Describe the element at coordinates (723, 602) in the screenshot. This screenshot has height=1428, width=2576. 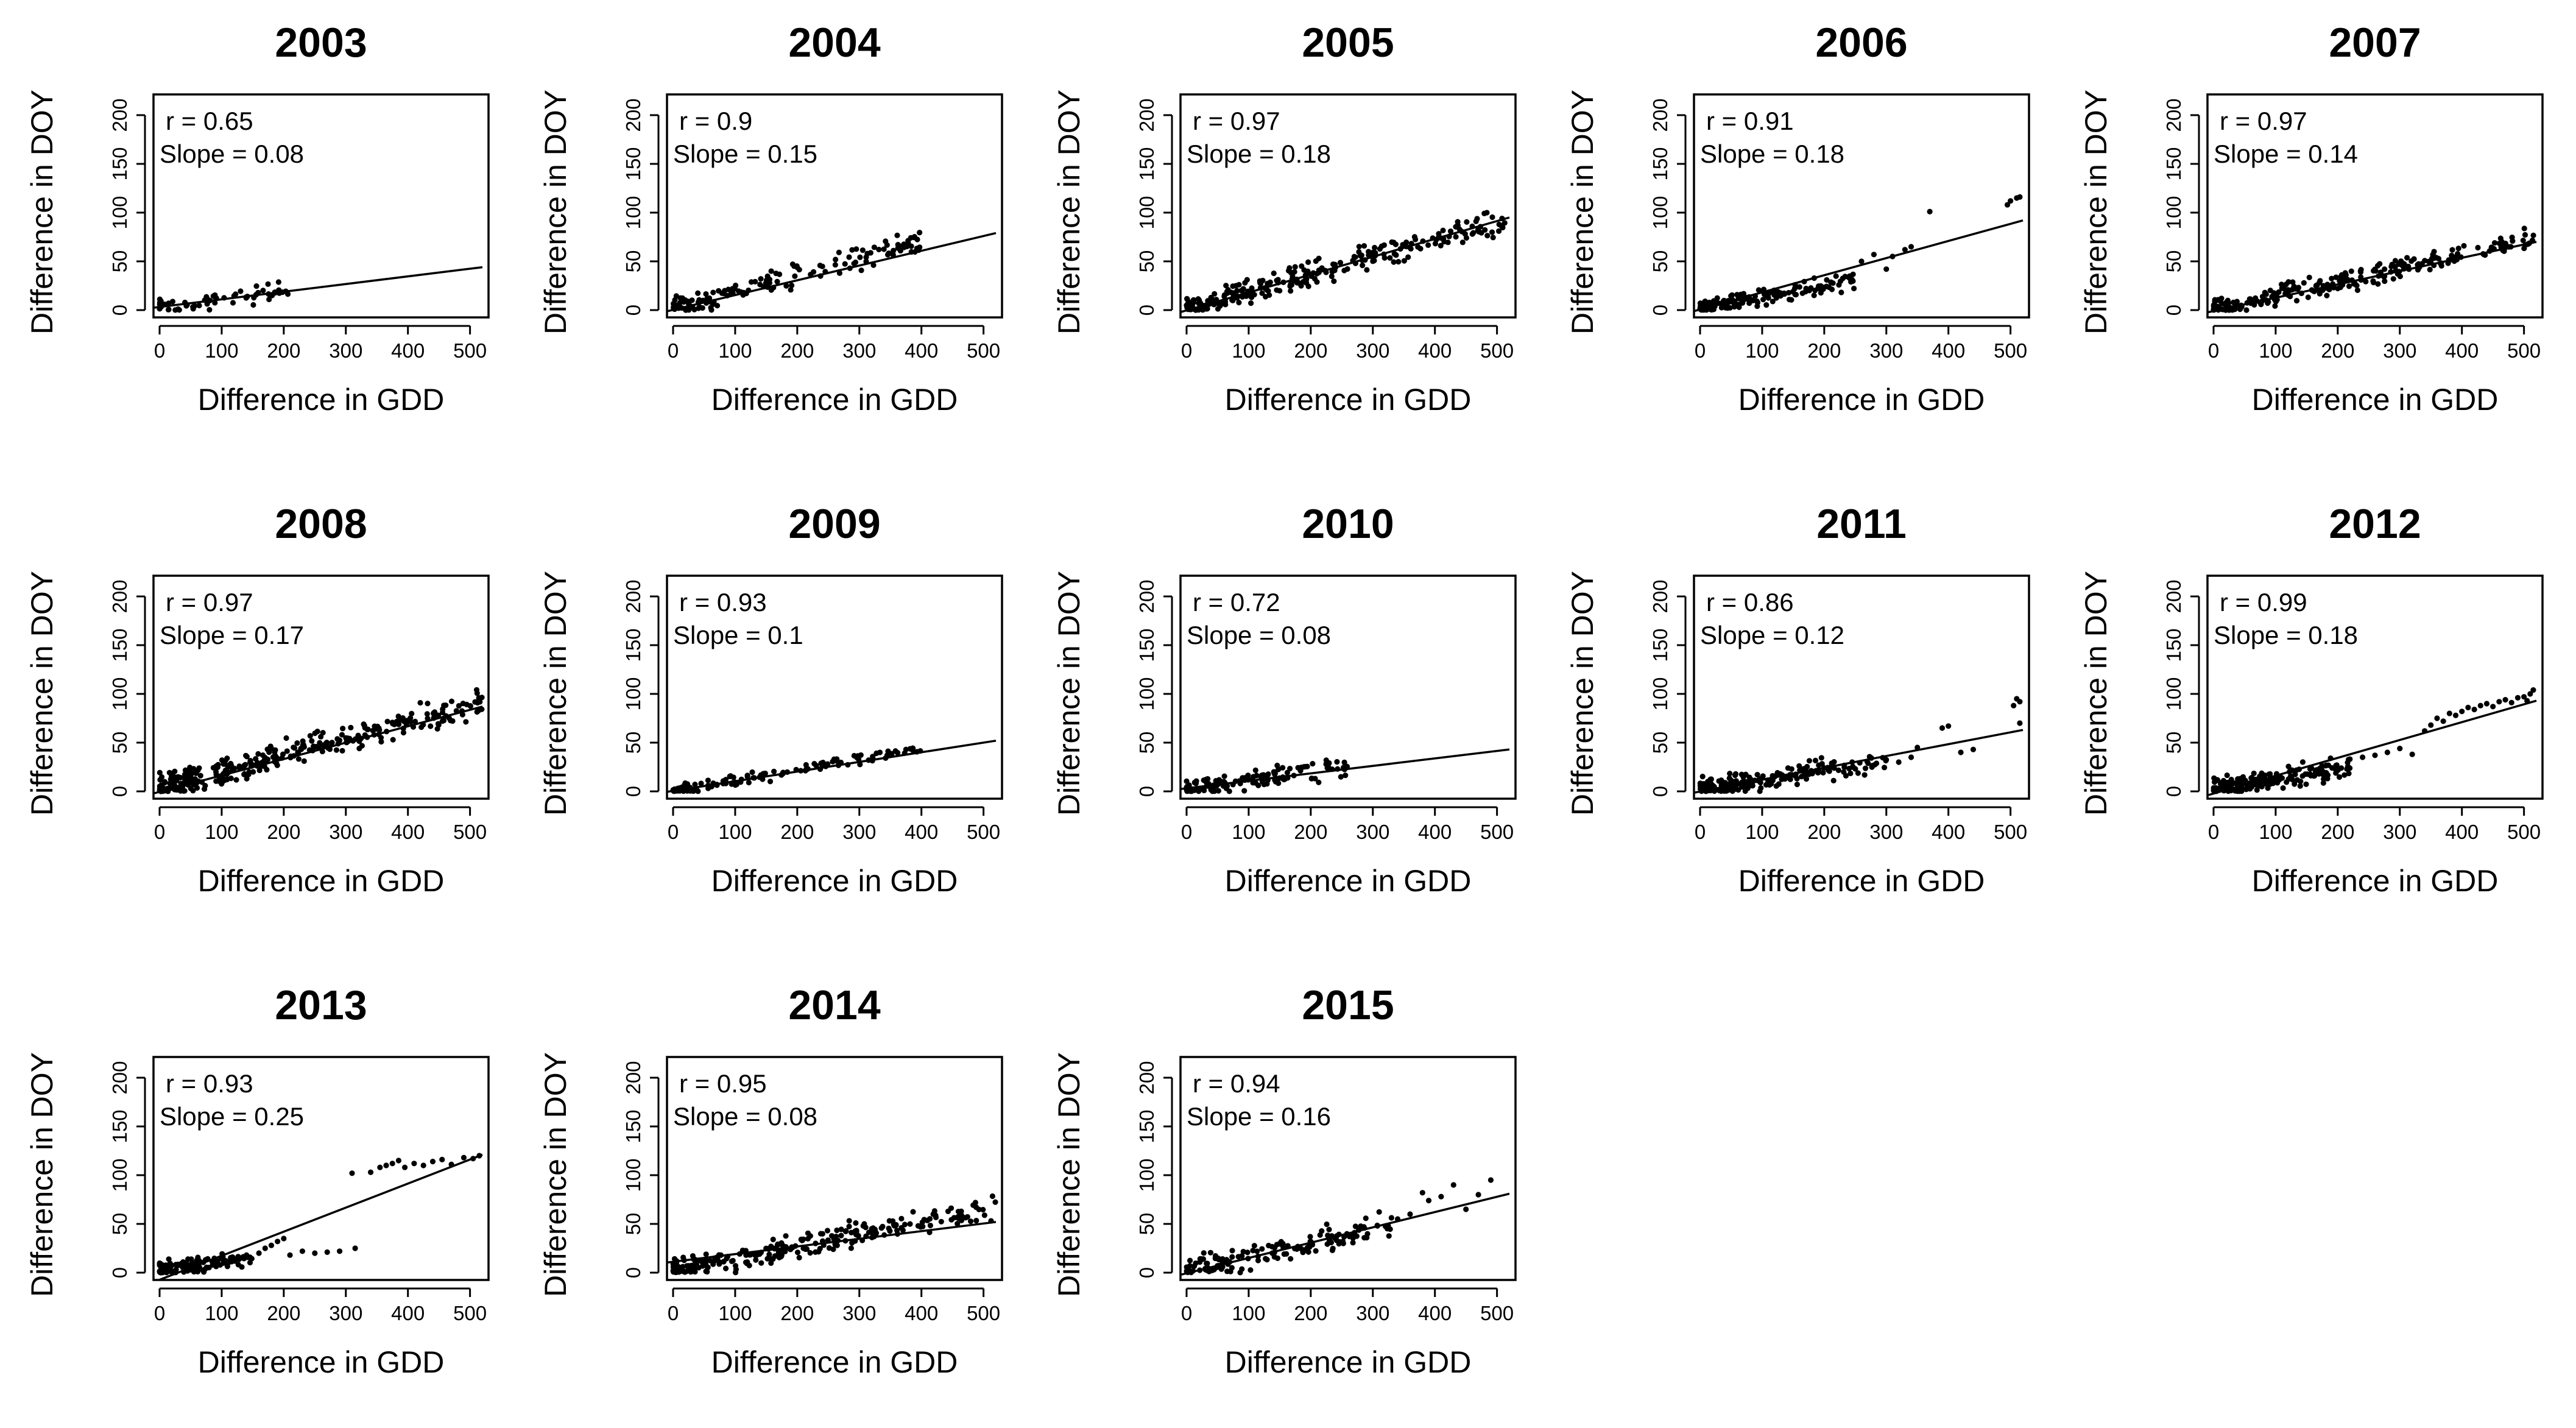
I see `correlation-label: r = 0.93` at that location.